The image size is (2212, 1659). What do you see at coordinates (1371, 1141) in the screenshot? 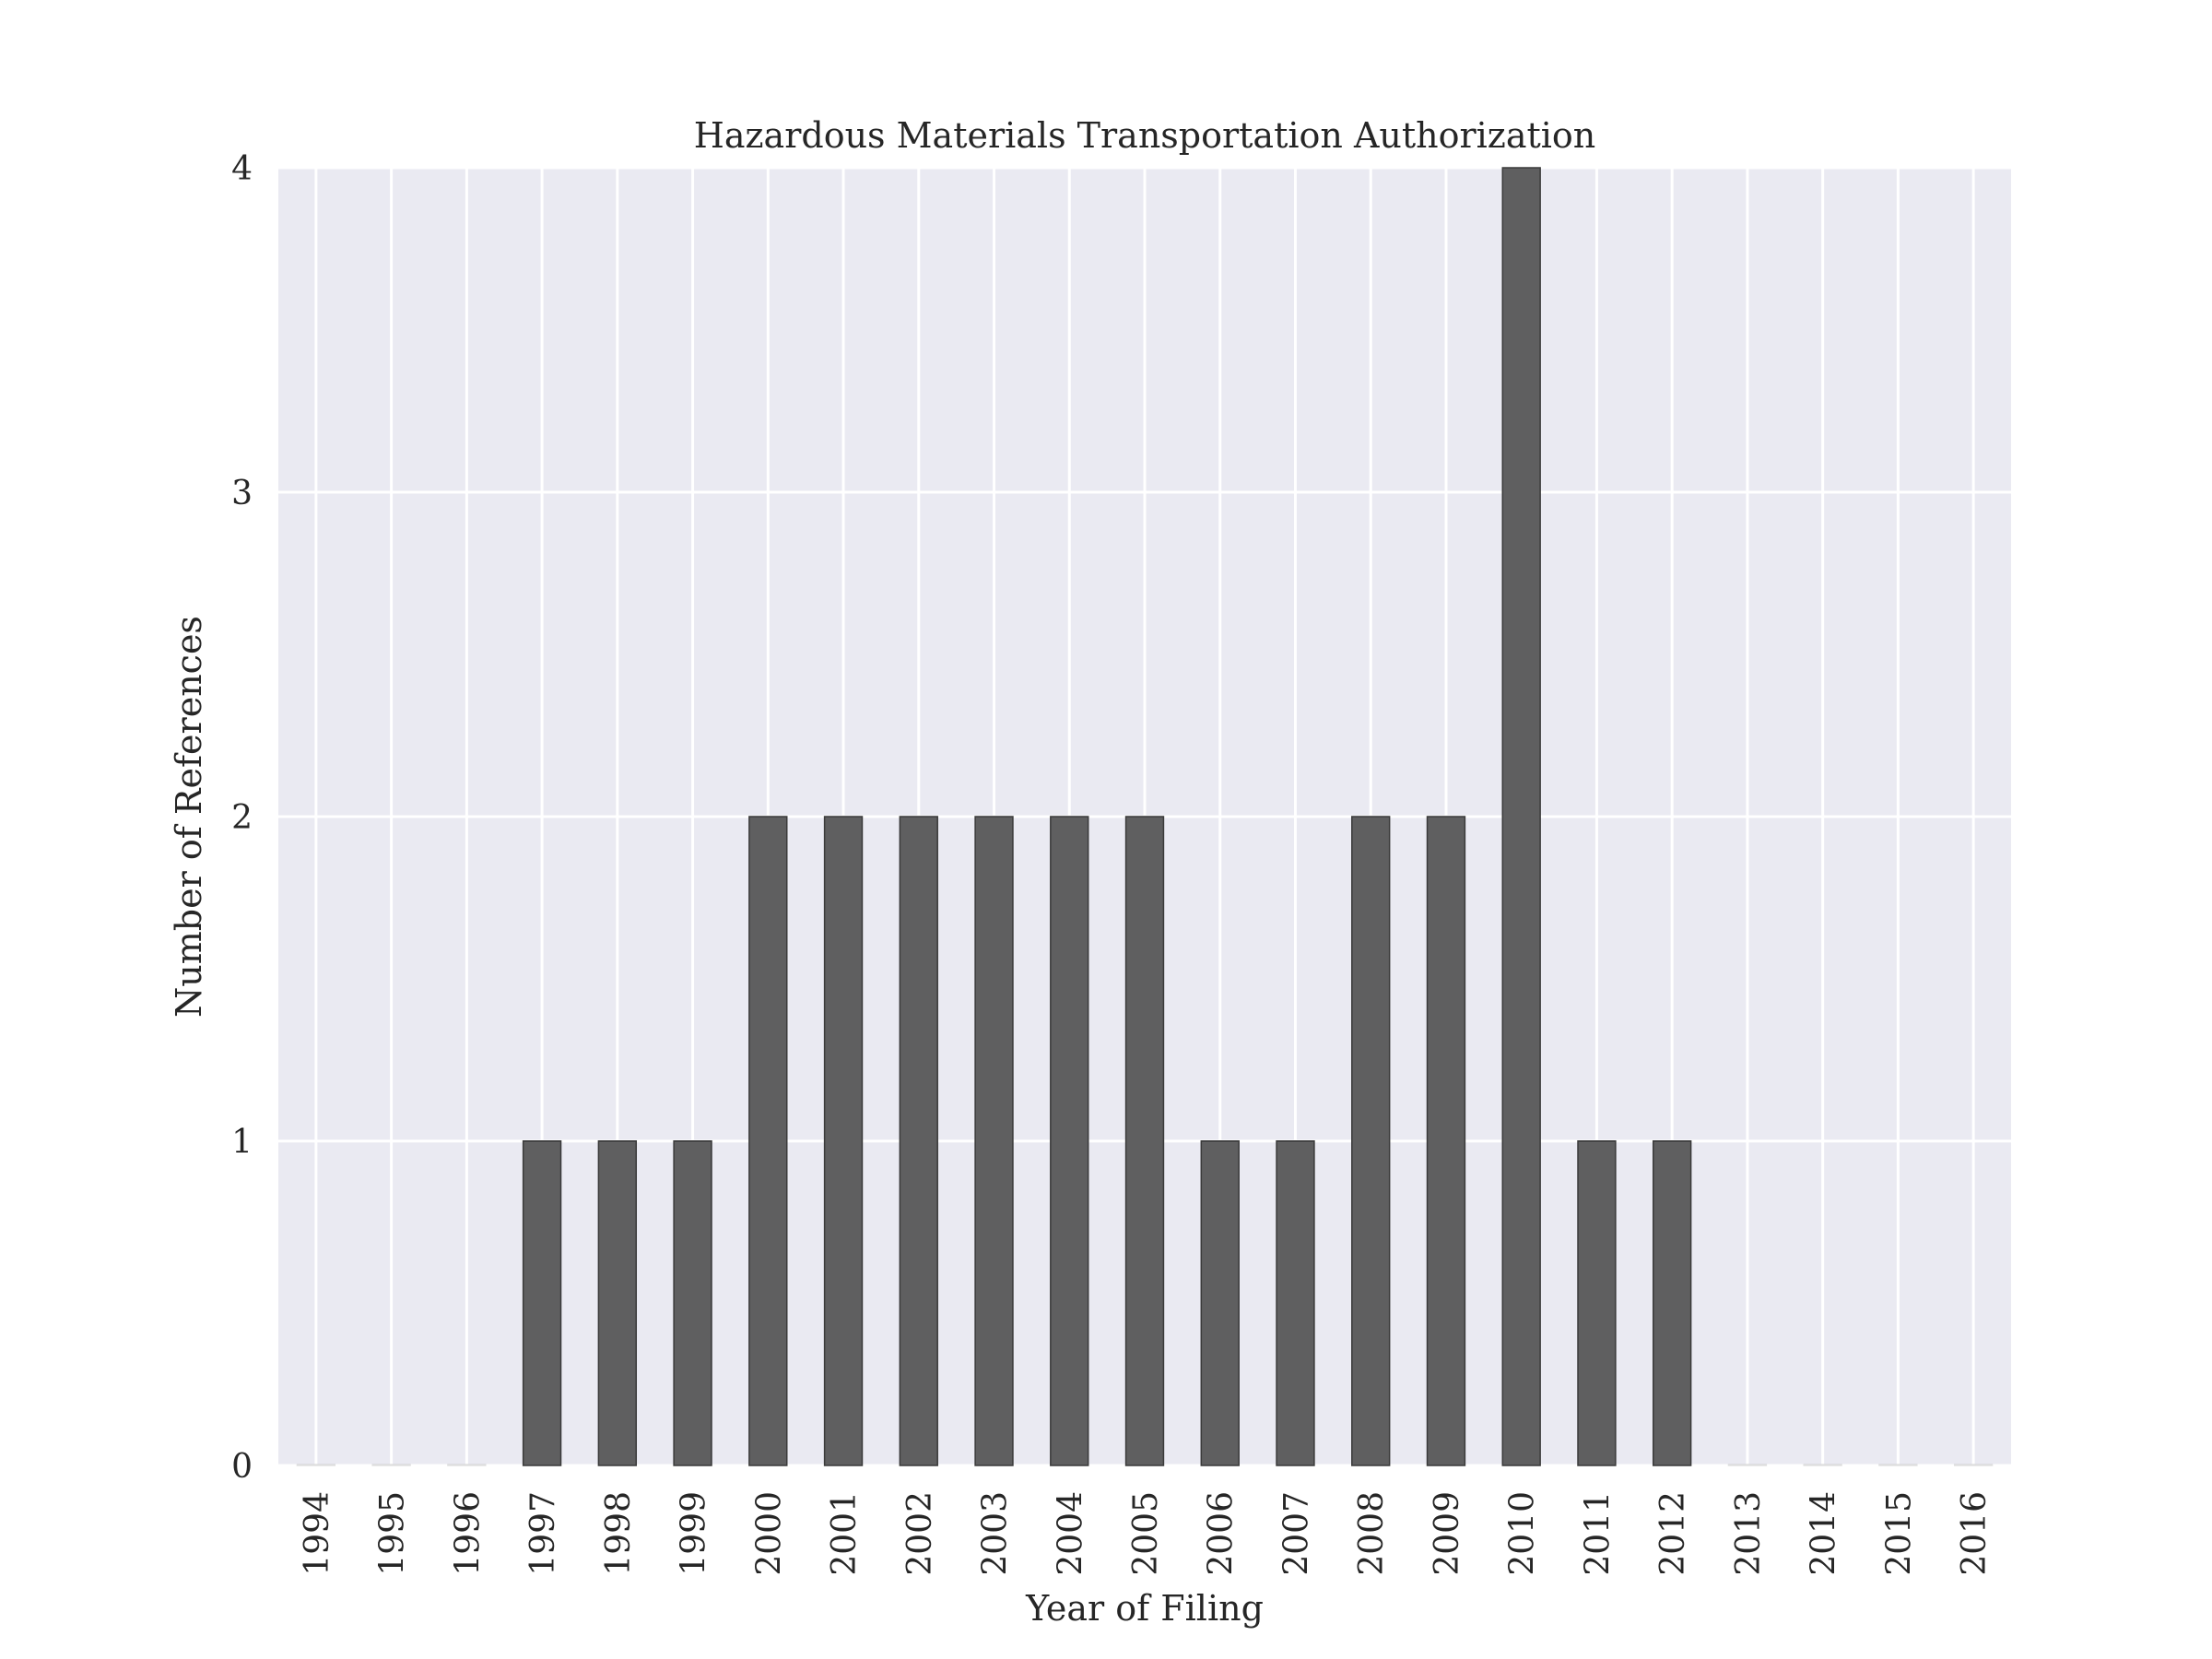
I see `bar-2008` at bounding box center [1371, 1141].